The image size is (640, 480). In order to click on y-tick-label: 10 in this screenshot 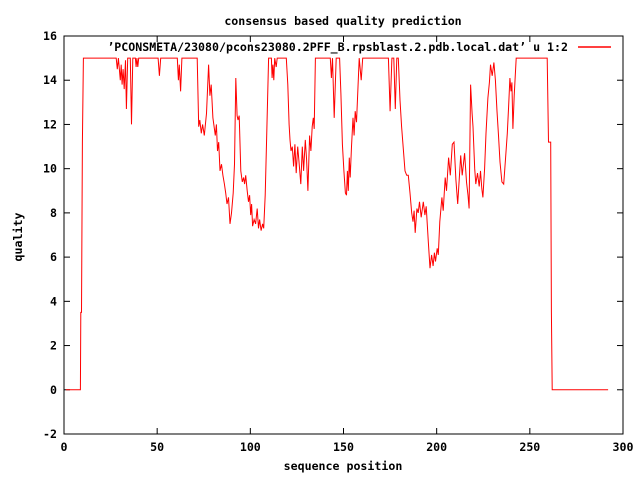, I will do `click(50, 169)`.